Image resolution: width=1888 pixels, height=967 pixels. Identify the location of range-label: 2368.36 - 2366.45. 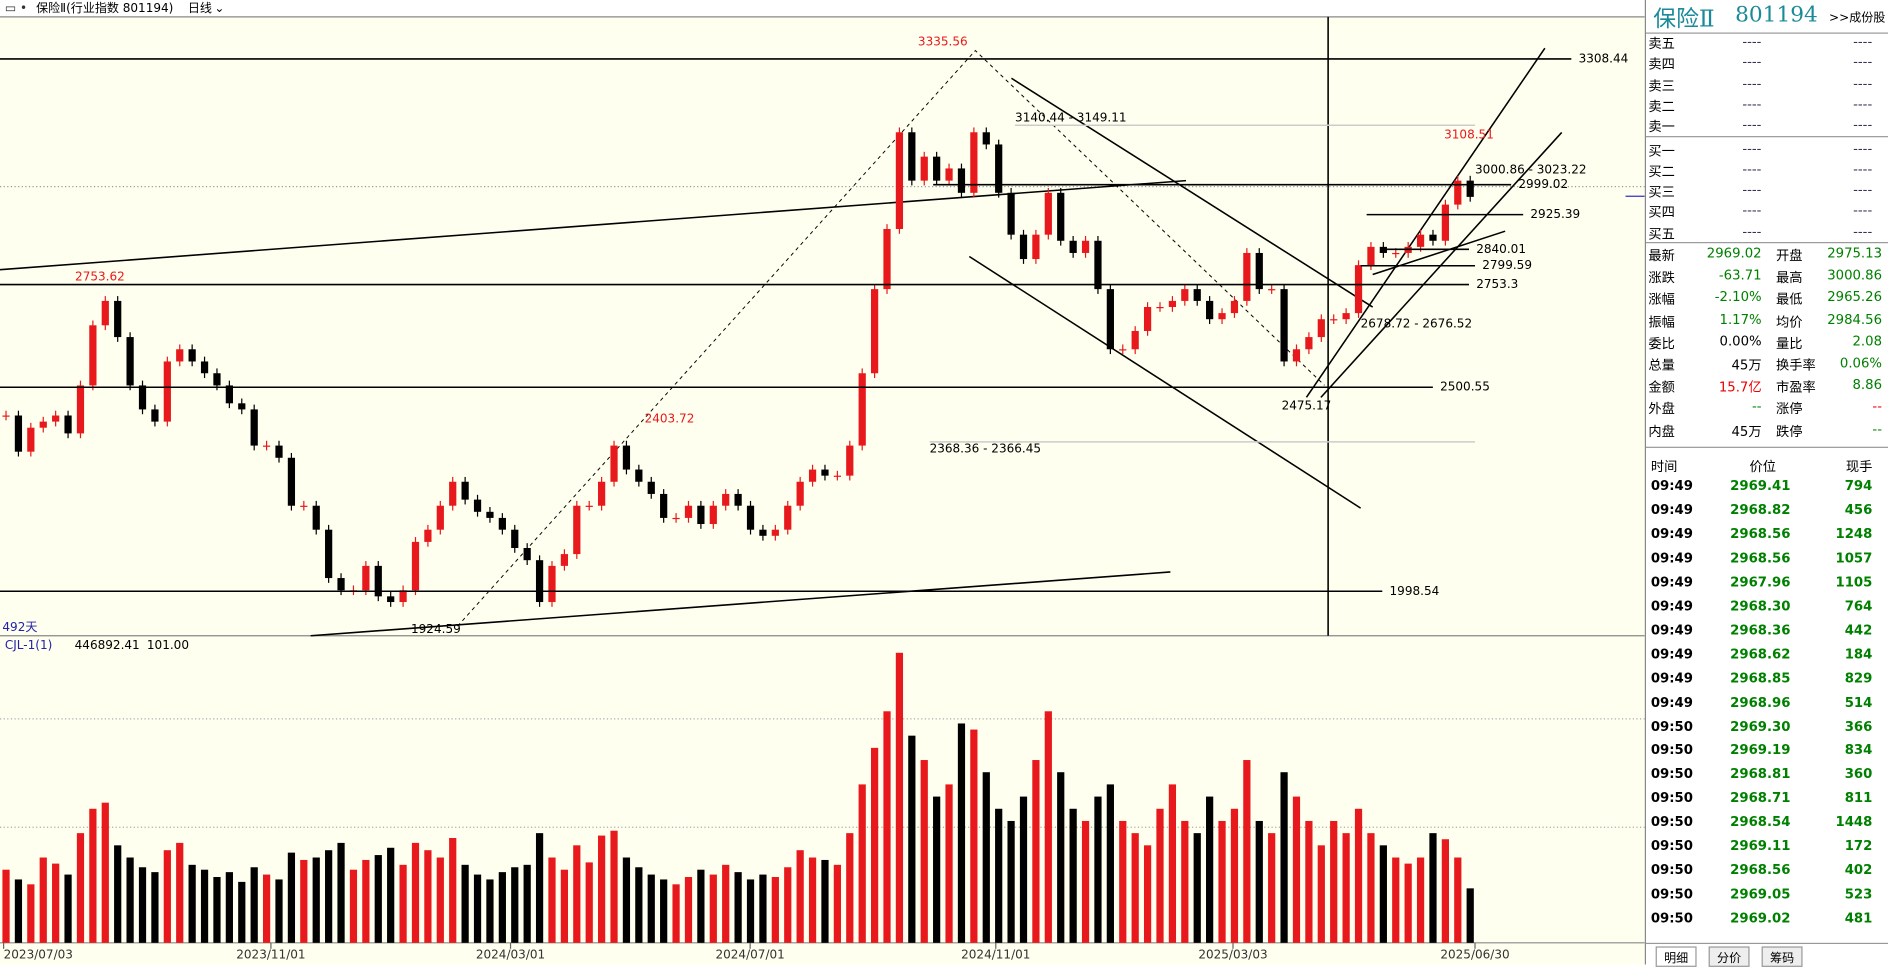
(986, 449).